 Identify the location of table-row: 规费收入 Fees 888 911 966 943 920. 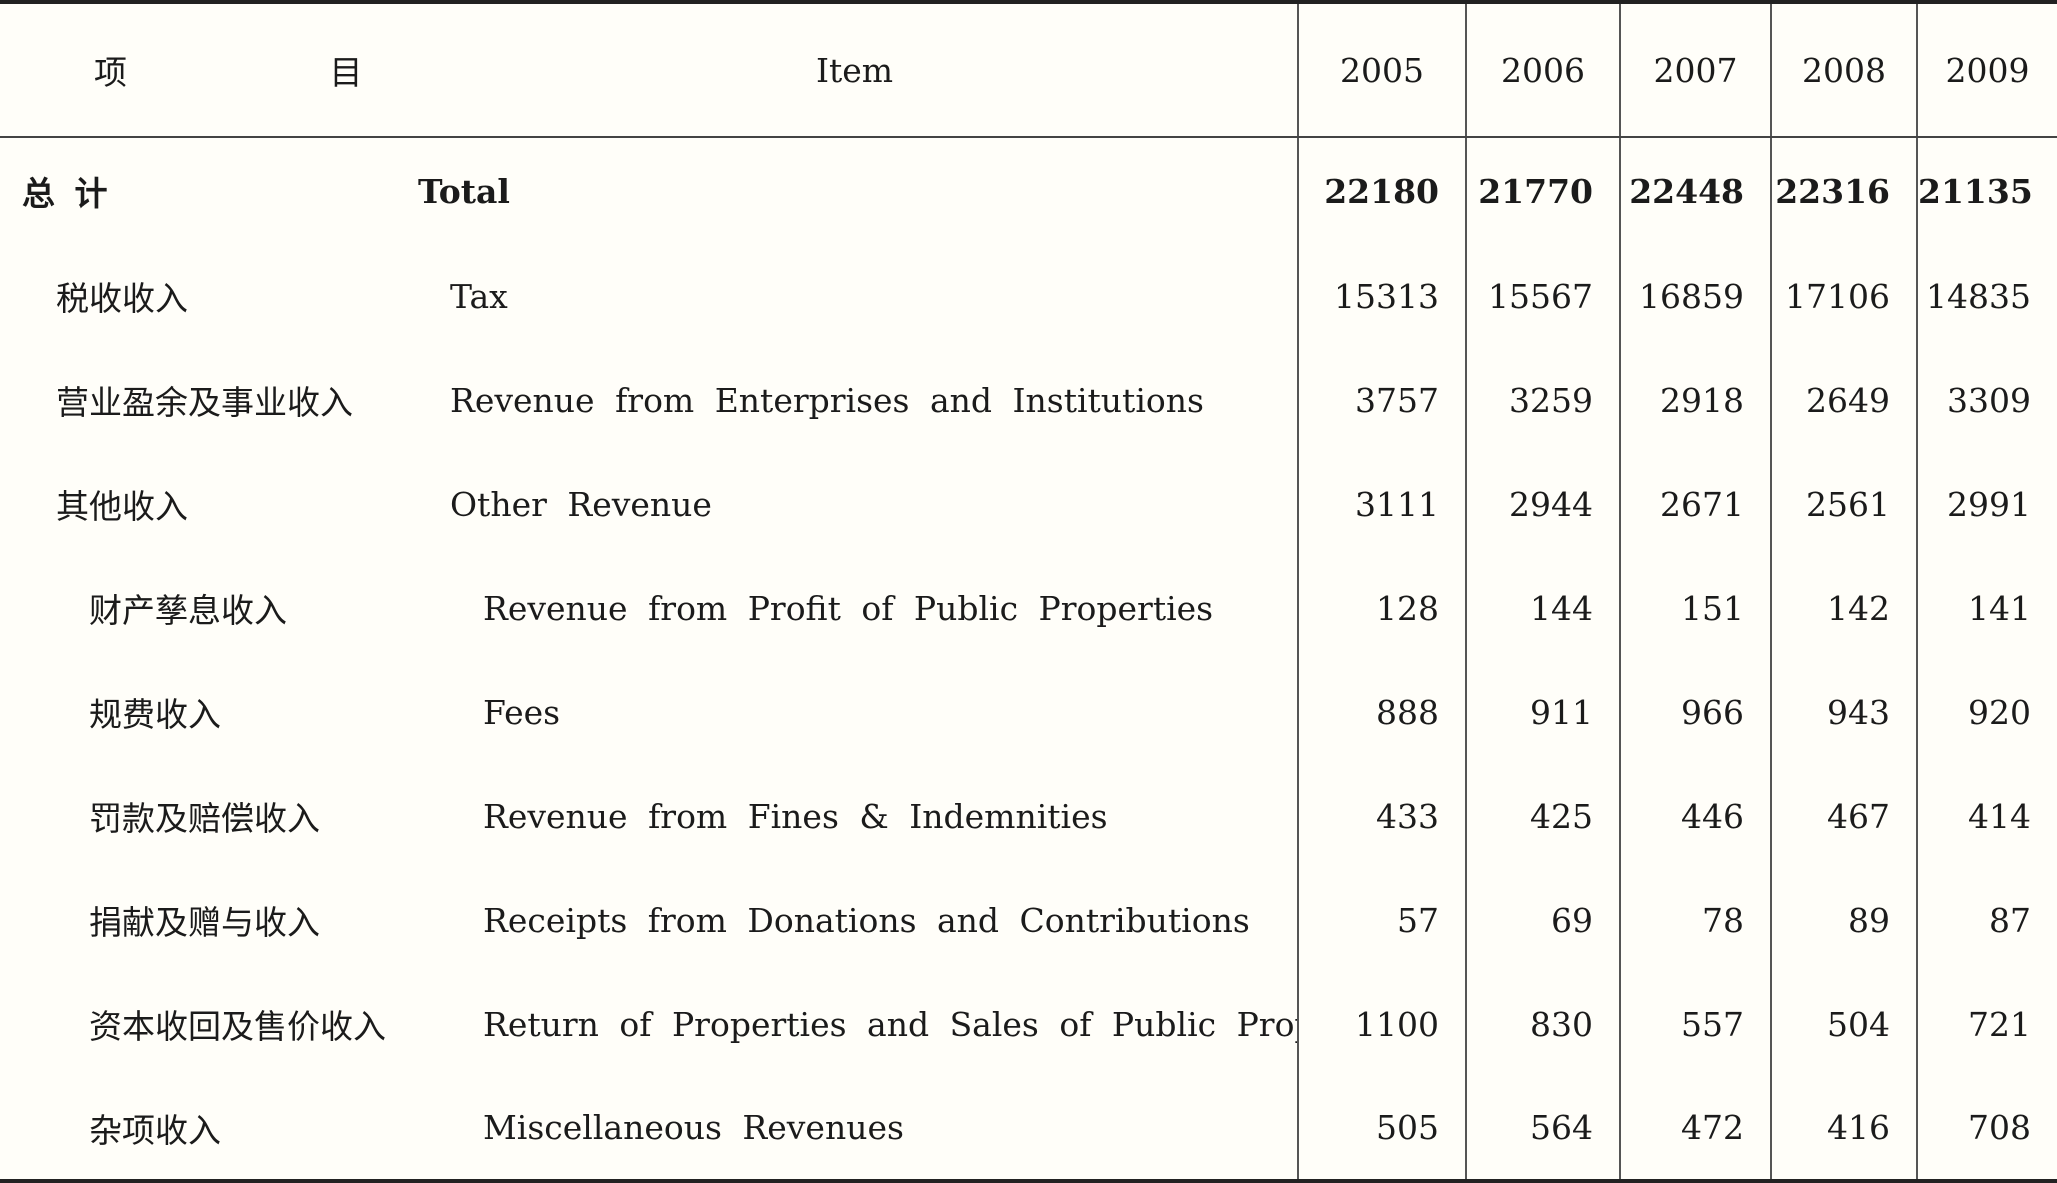
(1028, 712).